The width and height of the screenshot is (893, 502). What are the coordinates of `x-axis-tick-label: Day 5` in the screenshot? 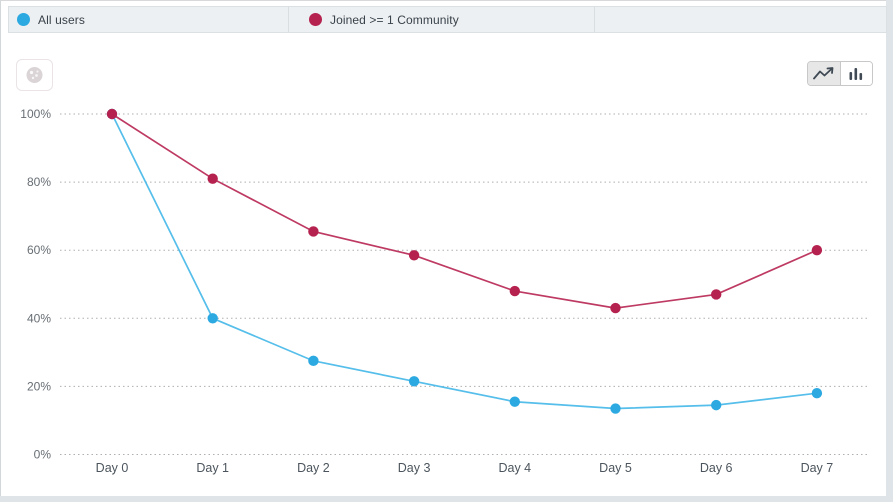 It's located at (615, 468).